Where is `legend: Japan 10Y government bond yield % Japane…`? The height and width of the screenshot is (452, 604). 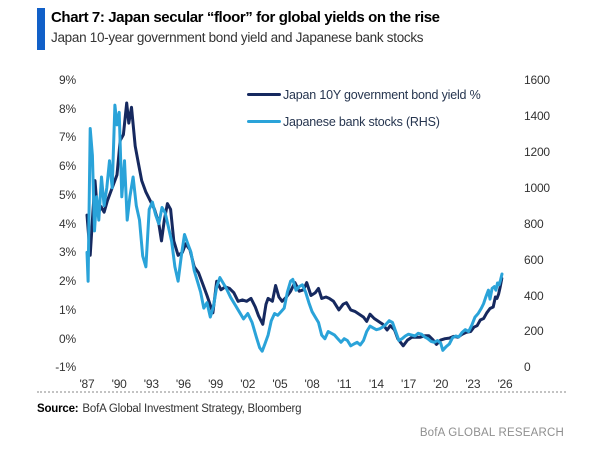 legend: Japan 10Y government bond yield % Japane… is located at coordinates (364, 108).